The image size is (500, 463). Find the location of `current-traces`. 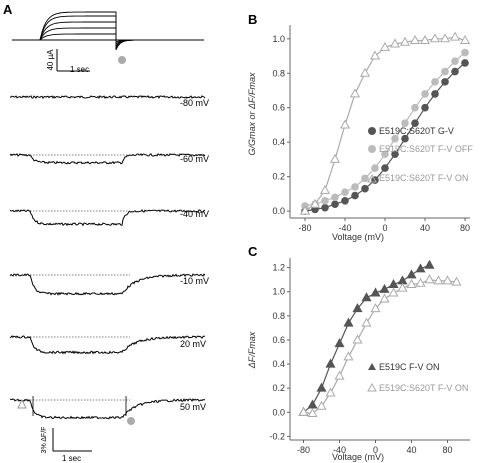

current-traces is located at coordinates (108, 31).